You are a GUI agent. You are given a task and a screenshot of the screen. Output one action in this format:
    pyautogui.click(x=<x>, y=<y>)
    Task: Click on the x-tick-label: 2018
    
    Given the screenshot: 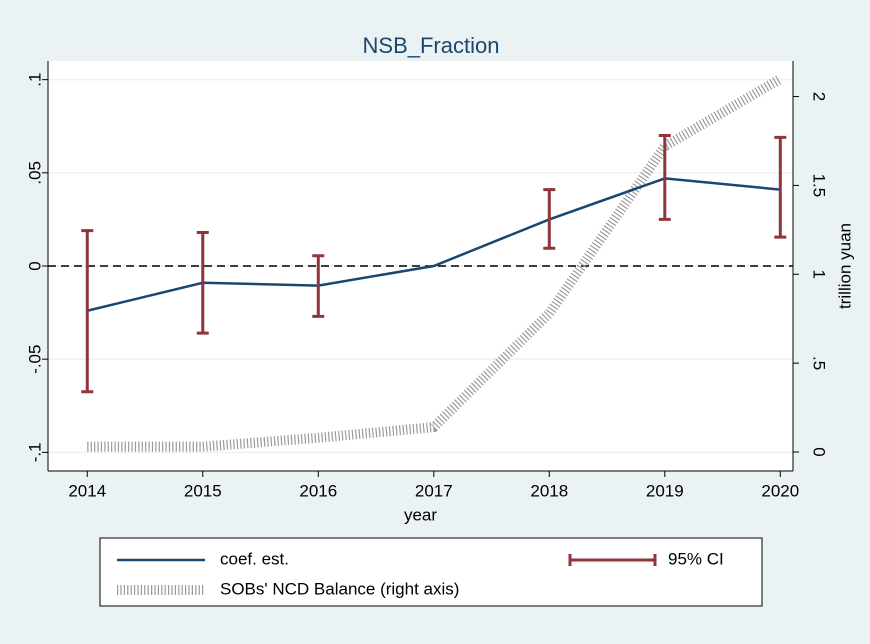 What is the action you would take?
    pyautogui.click(x=549, y=490)
    